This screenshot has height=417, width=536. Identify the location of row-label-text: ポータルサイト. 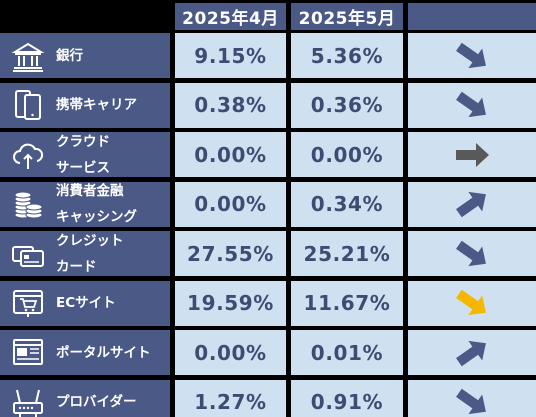
(103, 352).